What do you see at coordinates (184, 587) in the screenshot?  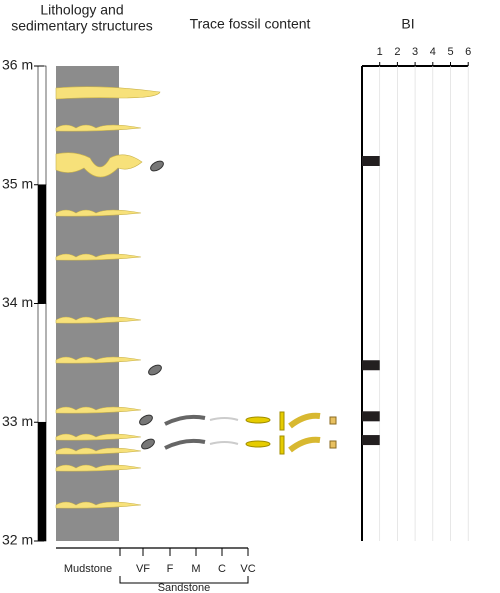 I see `grain-group: Sandstone` at bounding box center [184, 587].